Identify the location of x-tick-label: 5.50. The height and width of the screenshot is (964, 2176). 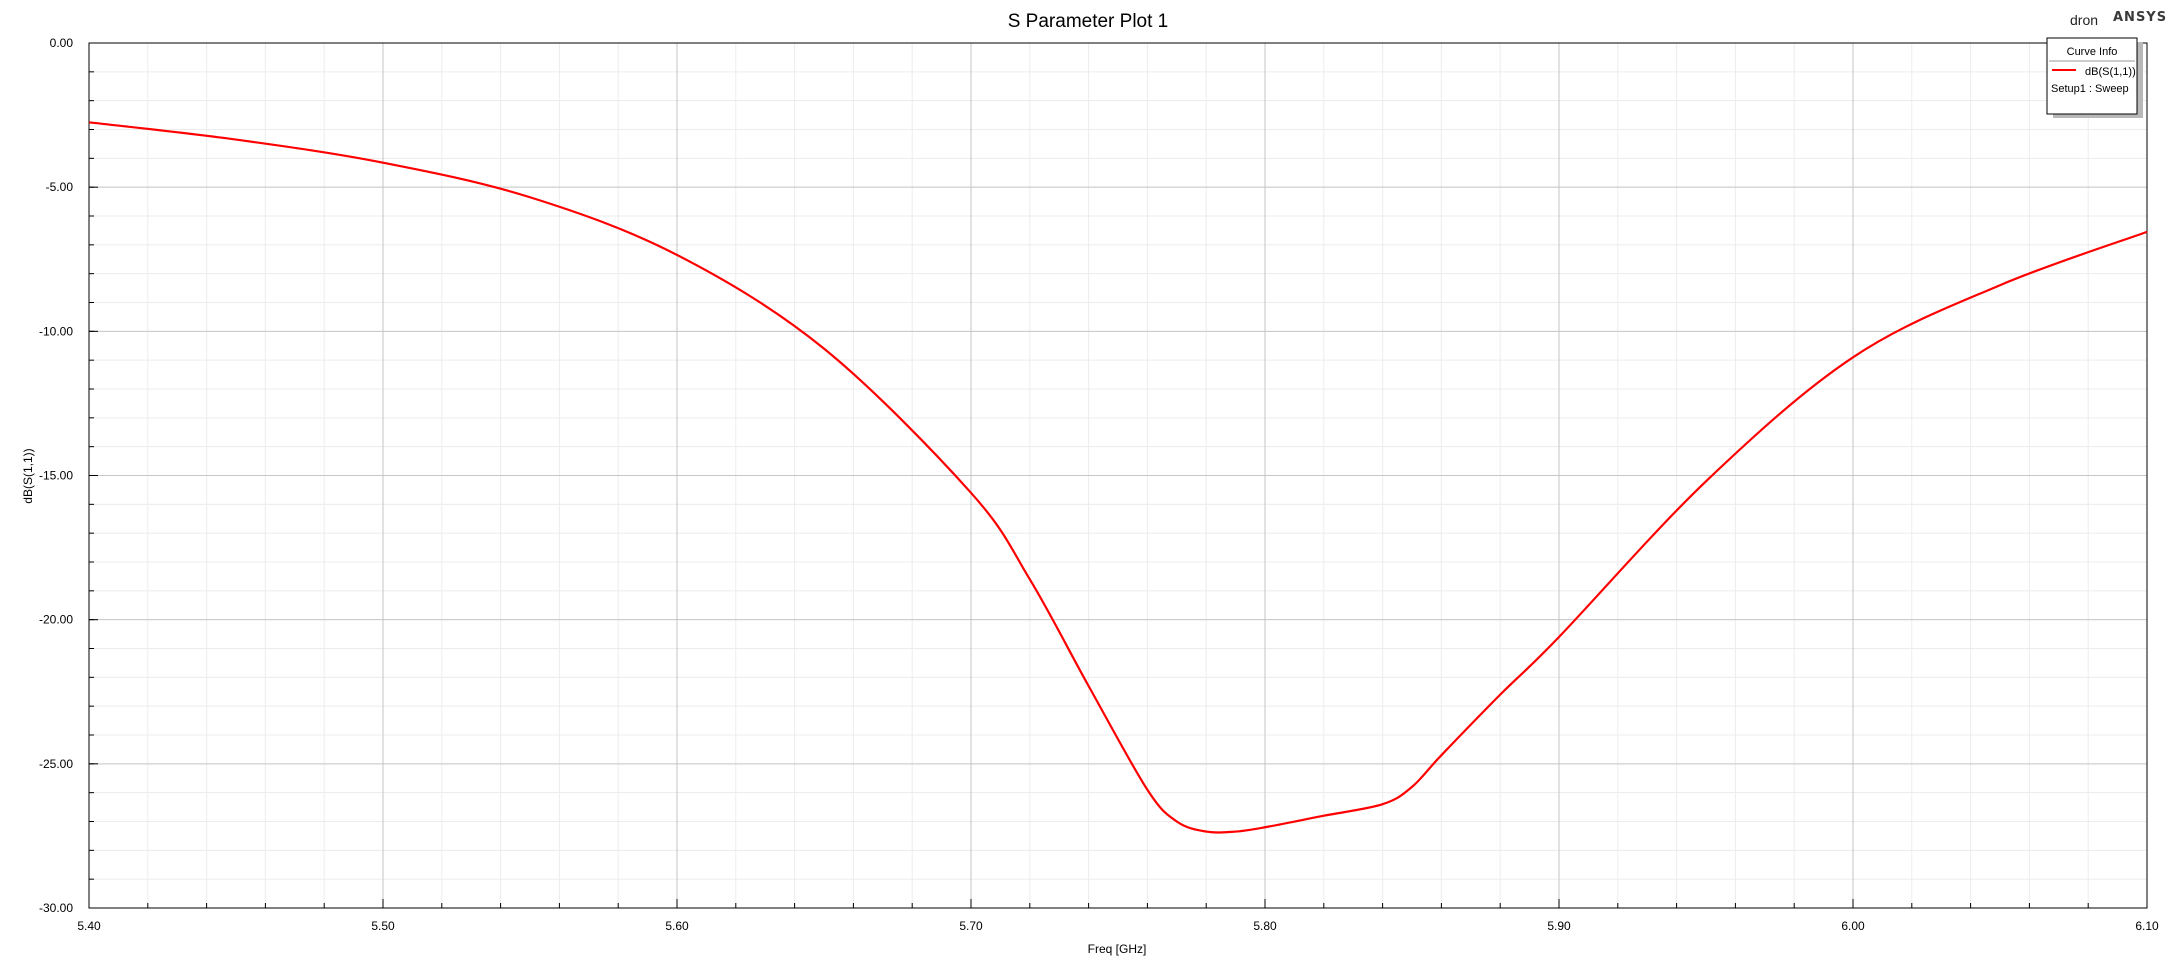
(383, 926).